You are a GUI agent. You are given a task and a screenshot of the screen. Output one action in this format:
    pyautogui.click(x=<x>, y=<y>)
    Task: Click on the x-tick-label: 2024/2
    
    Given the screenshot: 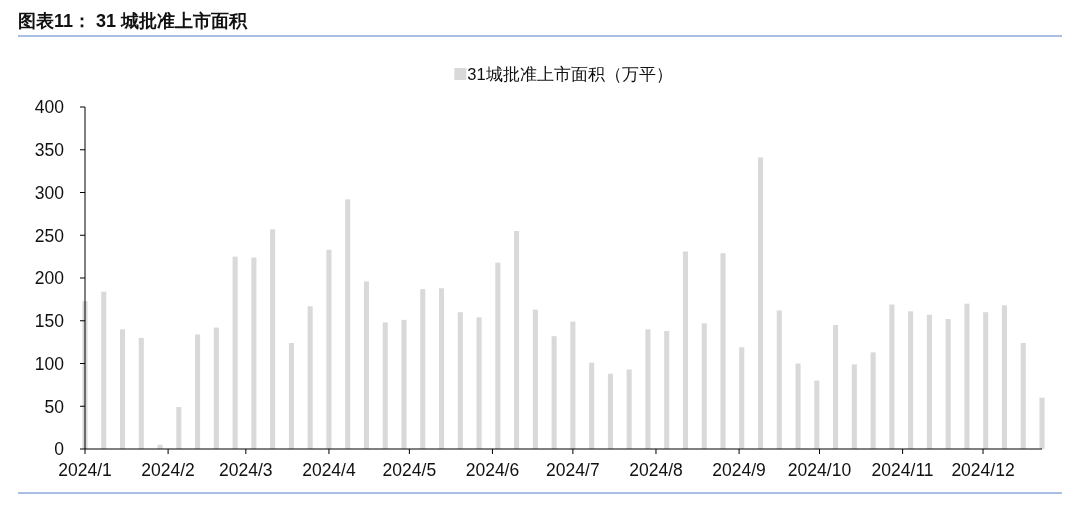 What is the action you would take?
    pyautogui.click(x=168, y=470)
    